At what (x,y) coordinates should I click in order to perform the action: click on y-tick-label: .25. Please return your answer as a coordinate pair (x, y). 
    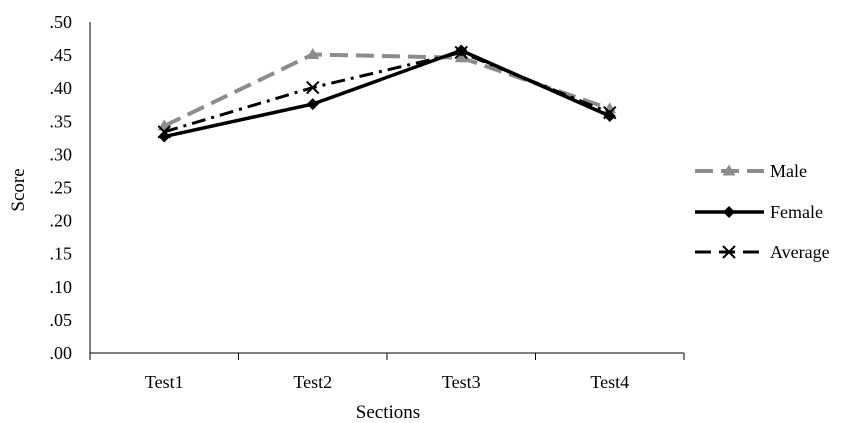
    Looking at the image, I should click on (61, 188).